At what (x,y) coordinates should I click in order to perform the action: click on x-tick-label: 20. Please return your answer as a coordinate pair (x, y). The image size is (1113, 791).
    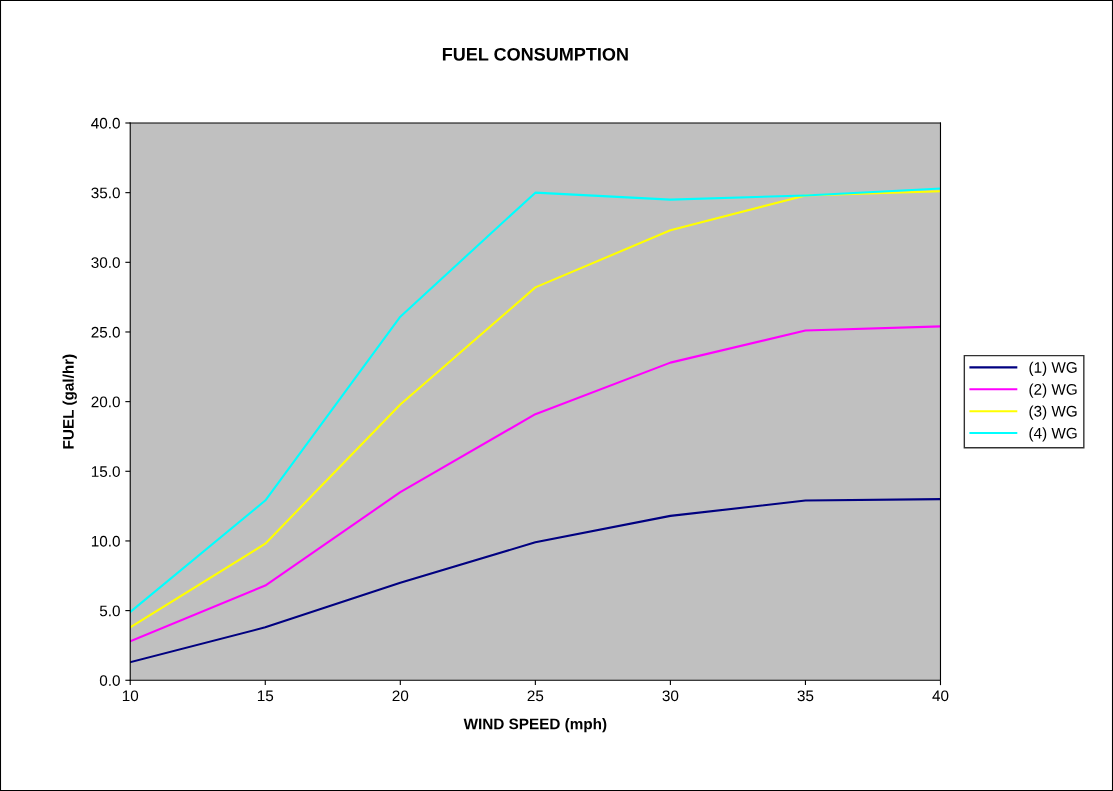
    Looking at the image, I should click on (400, 696).